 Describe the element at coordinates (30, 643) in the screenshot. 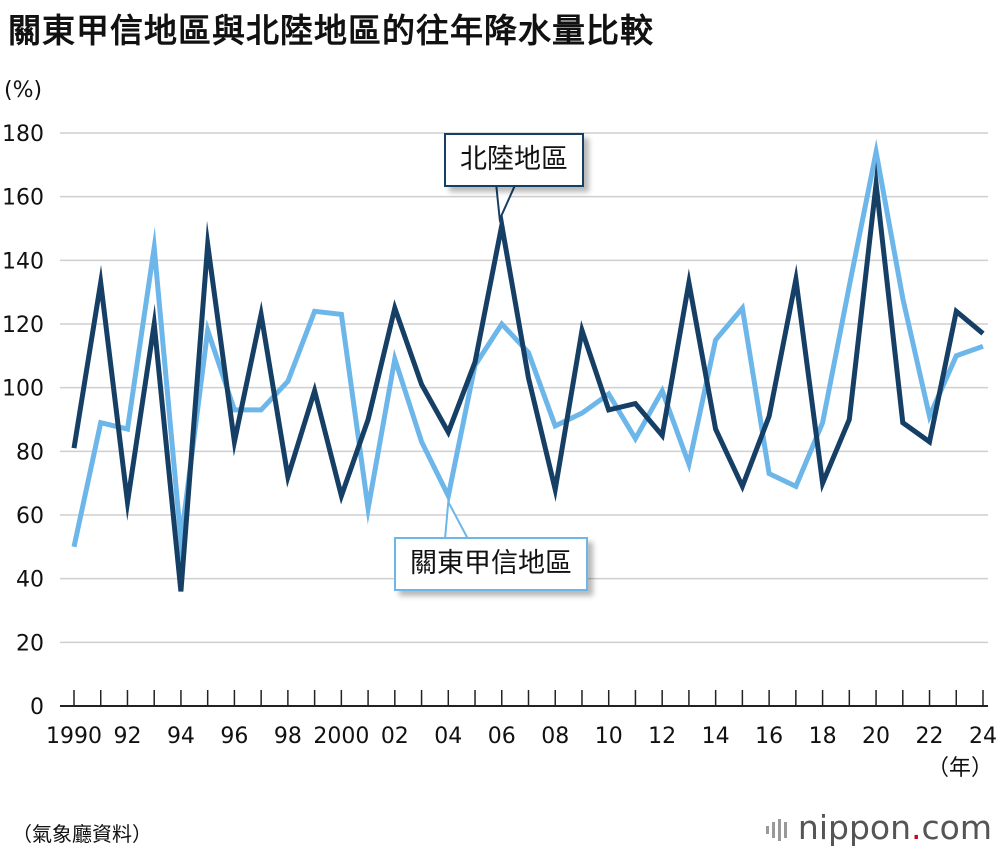

I see `y-tick-label: 20` at that location.